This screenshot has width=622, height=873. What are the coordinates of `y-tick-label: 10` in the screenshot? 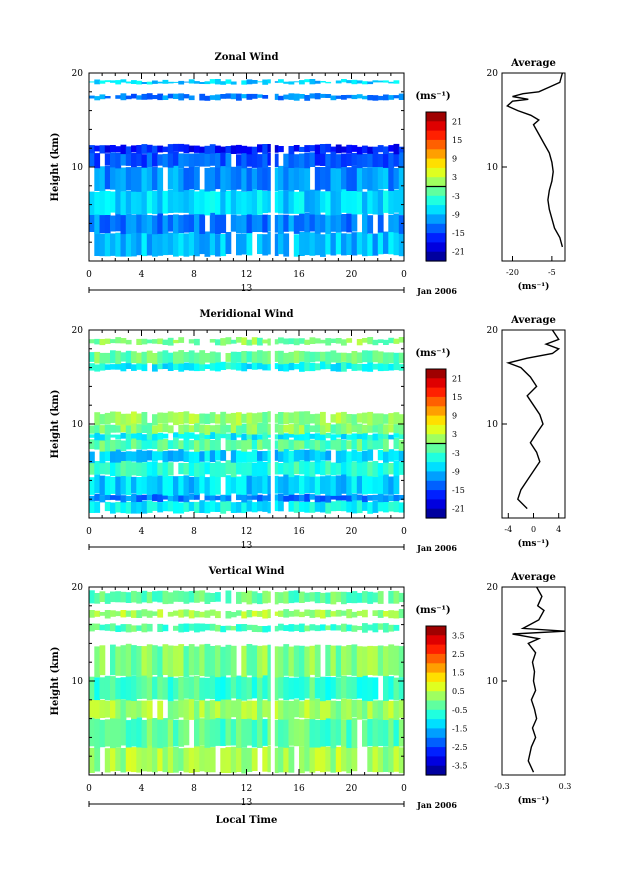 It's located at (78, 425).